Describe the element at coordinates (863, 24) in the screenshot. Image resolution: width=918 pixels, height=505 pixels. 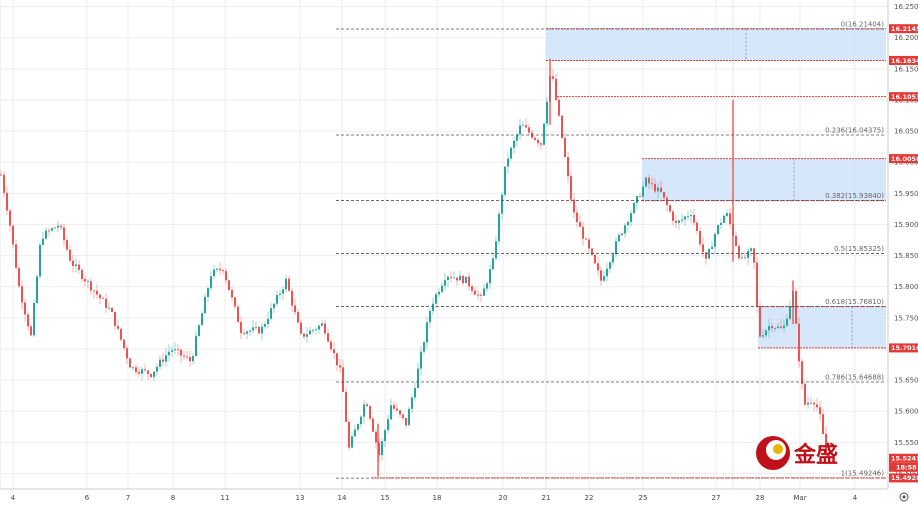
I see `fib-level-label: 0(16.21404)` at that location.